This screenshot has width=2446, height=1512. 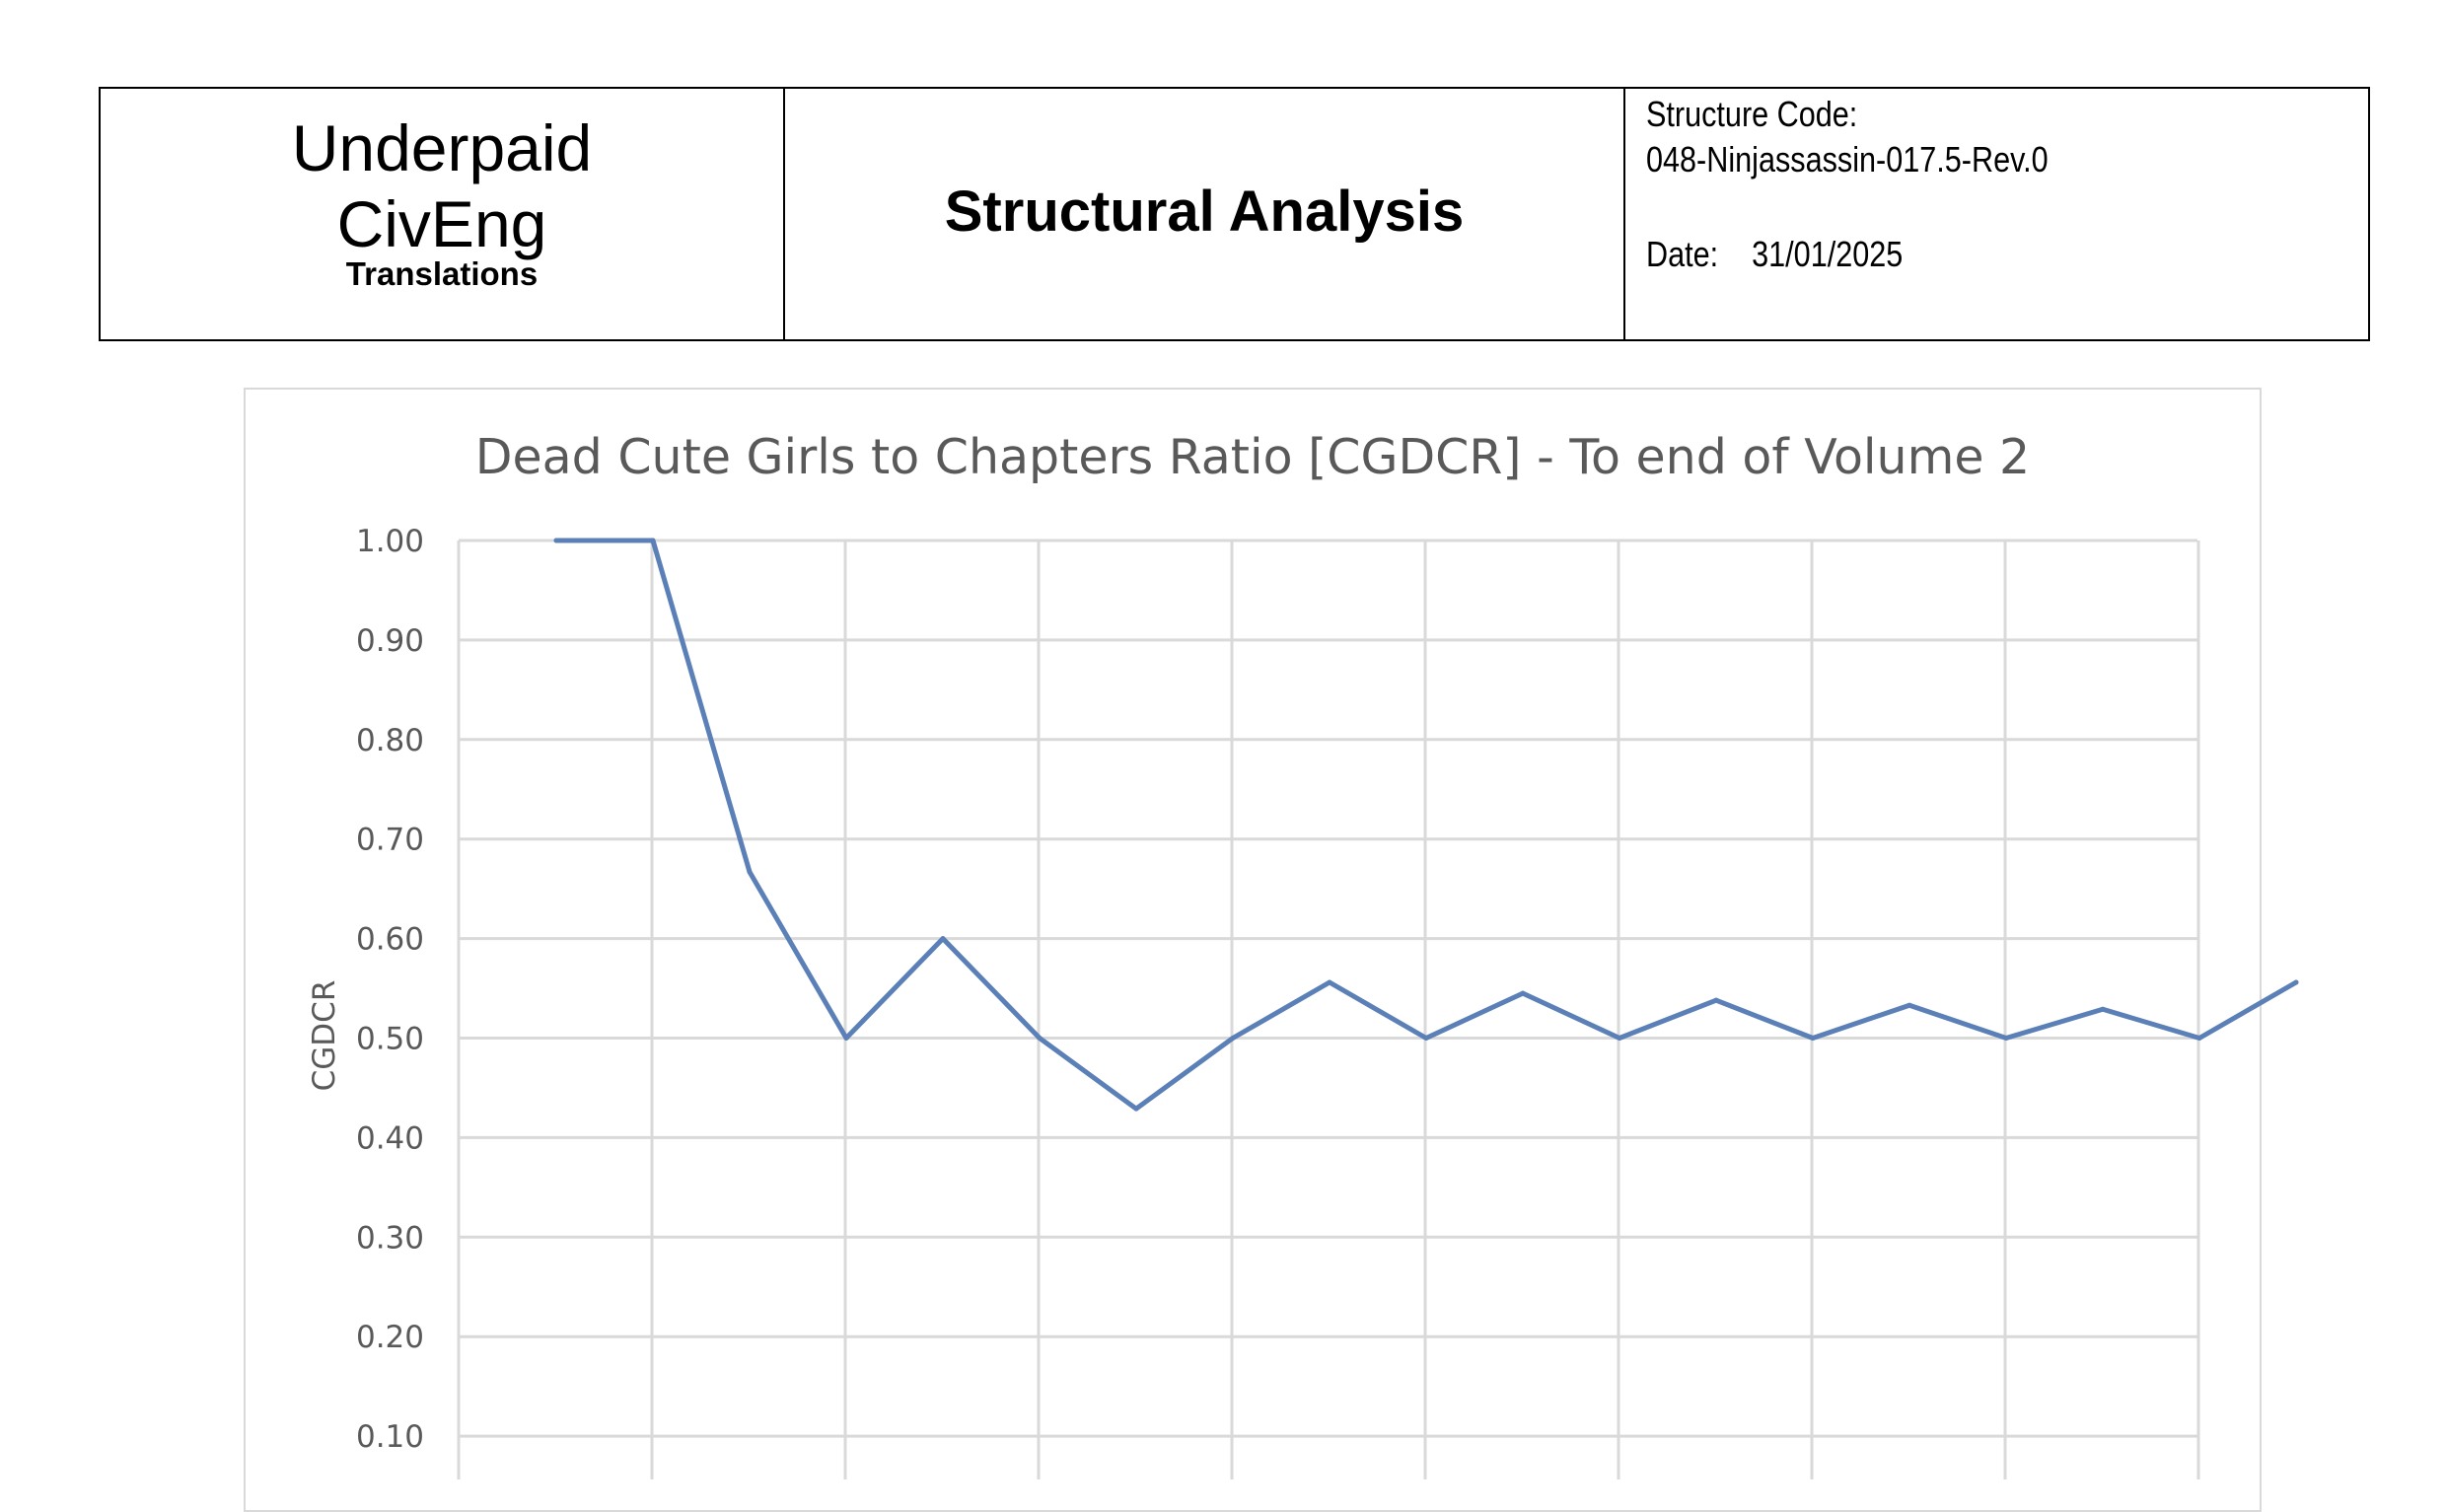 I want to click on y-tick-label: 0.60, so click(x=390, y=940).